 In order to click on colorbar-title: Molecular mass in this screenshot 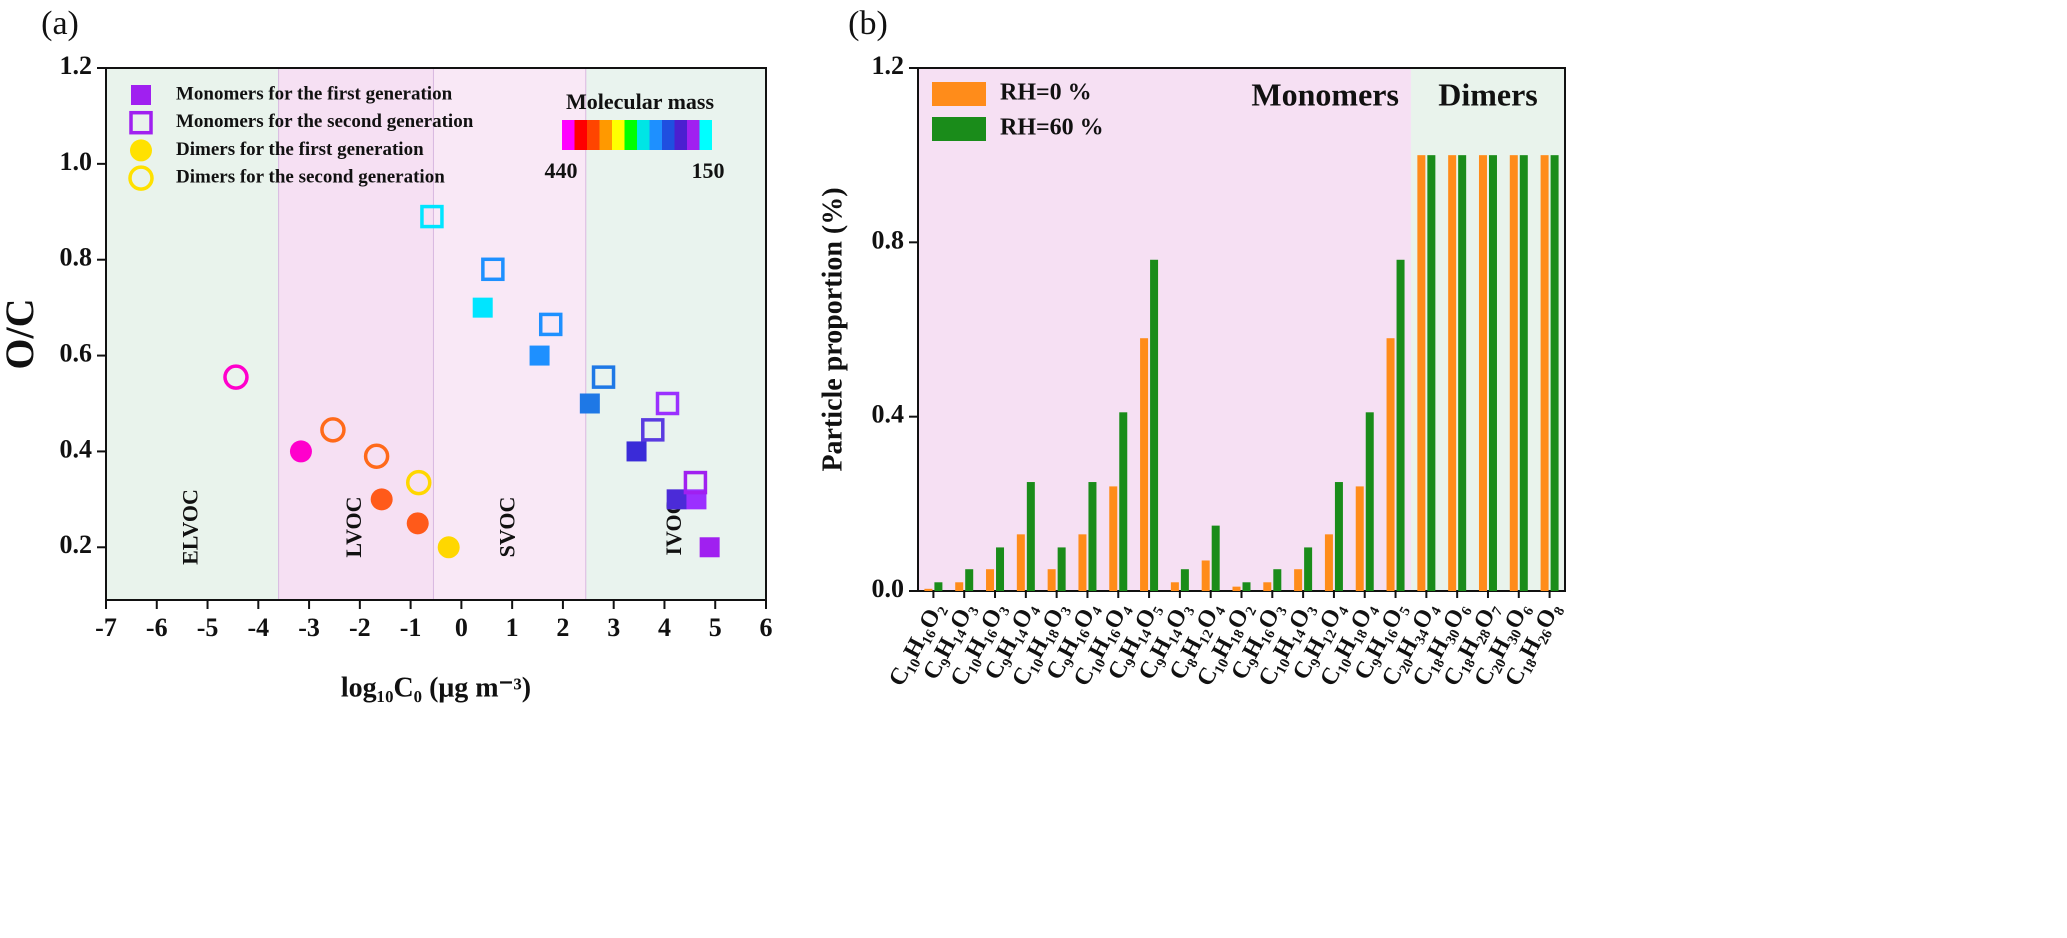, I will do `click(640, 101)`.